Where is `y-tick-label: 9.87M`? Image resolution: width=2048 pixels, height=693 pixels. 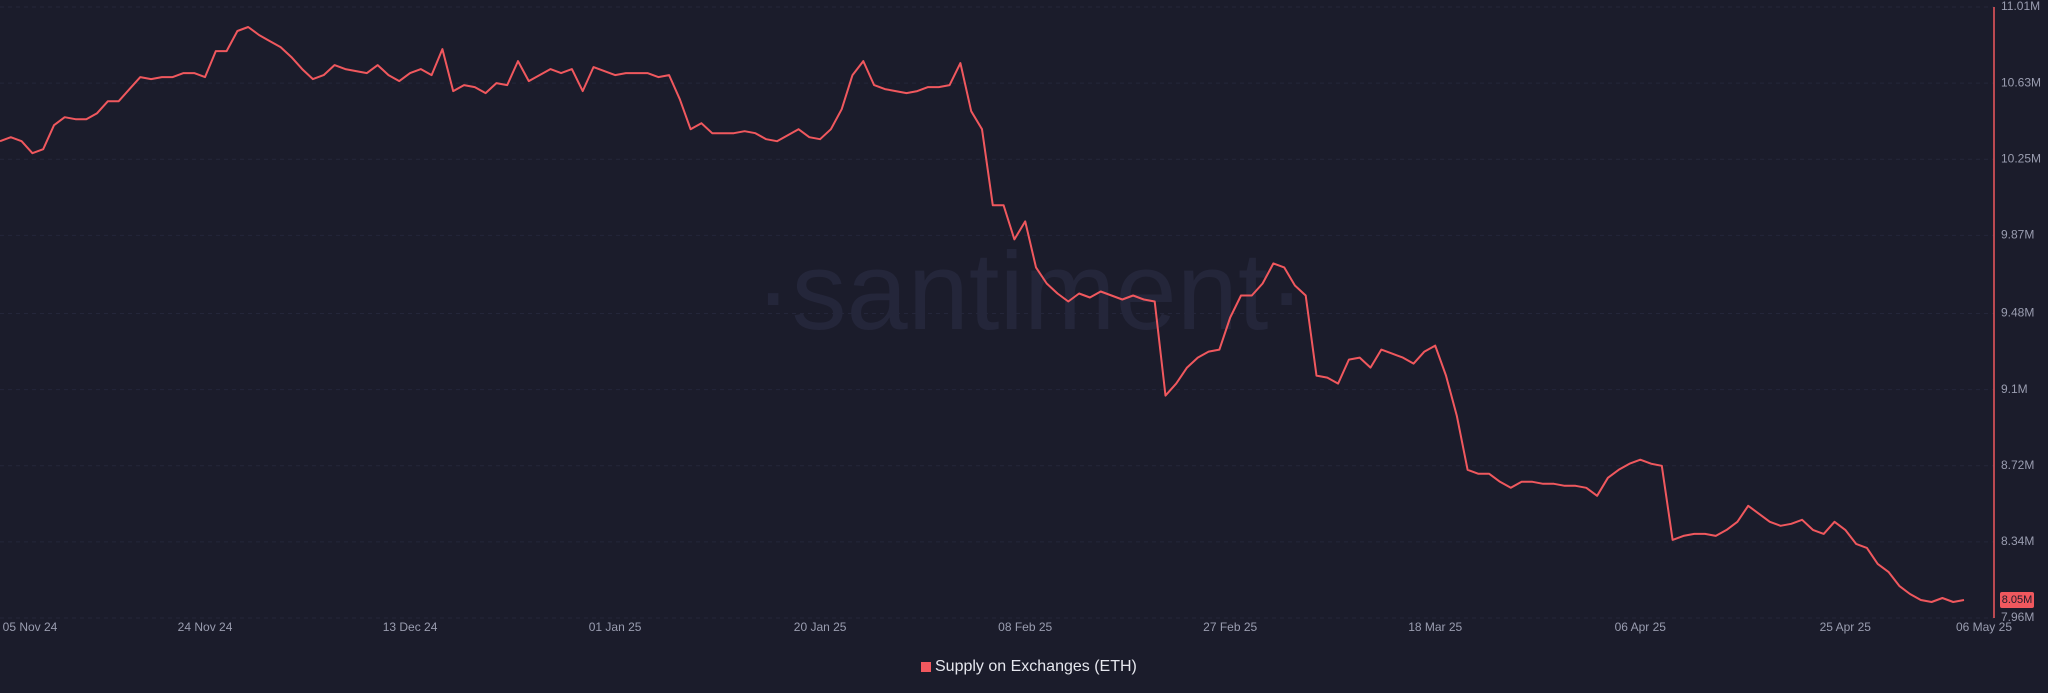 y-tick-label: 9.87M is located at coordinates (2017, 235).